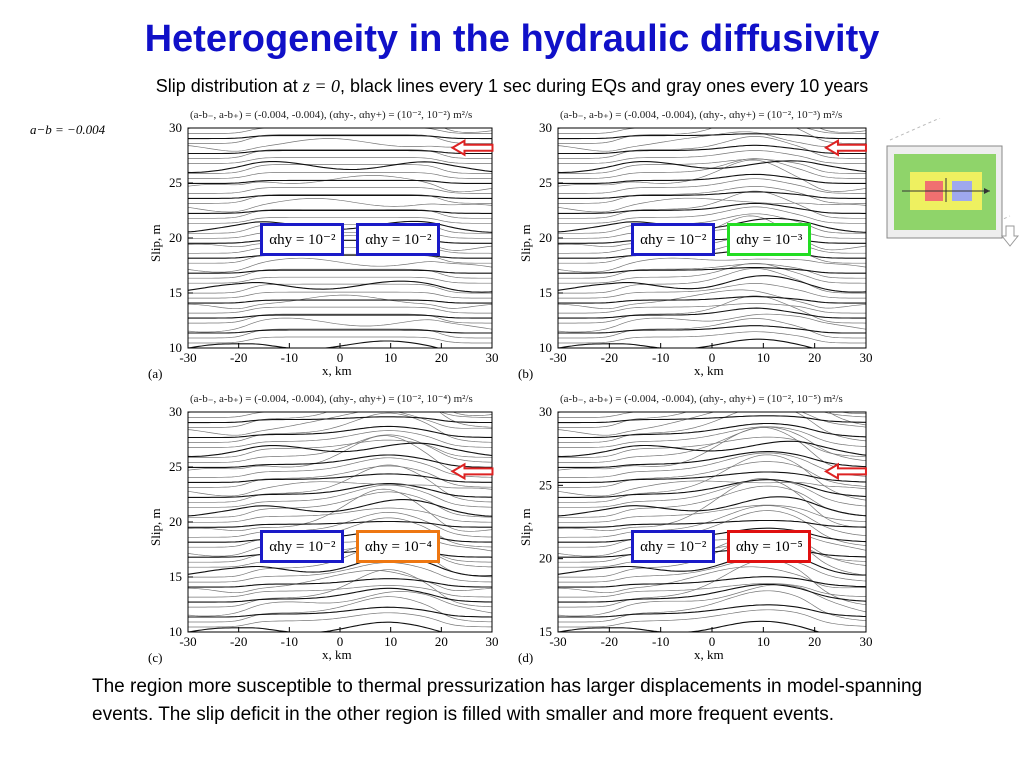 The image size is (1024, 768). What do you see at coordinates (441, 357) in the screenshot?
I see `x-tick-label: 20` at bounding box center [441, 357].